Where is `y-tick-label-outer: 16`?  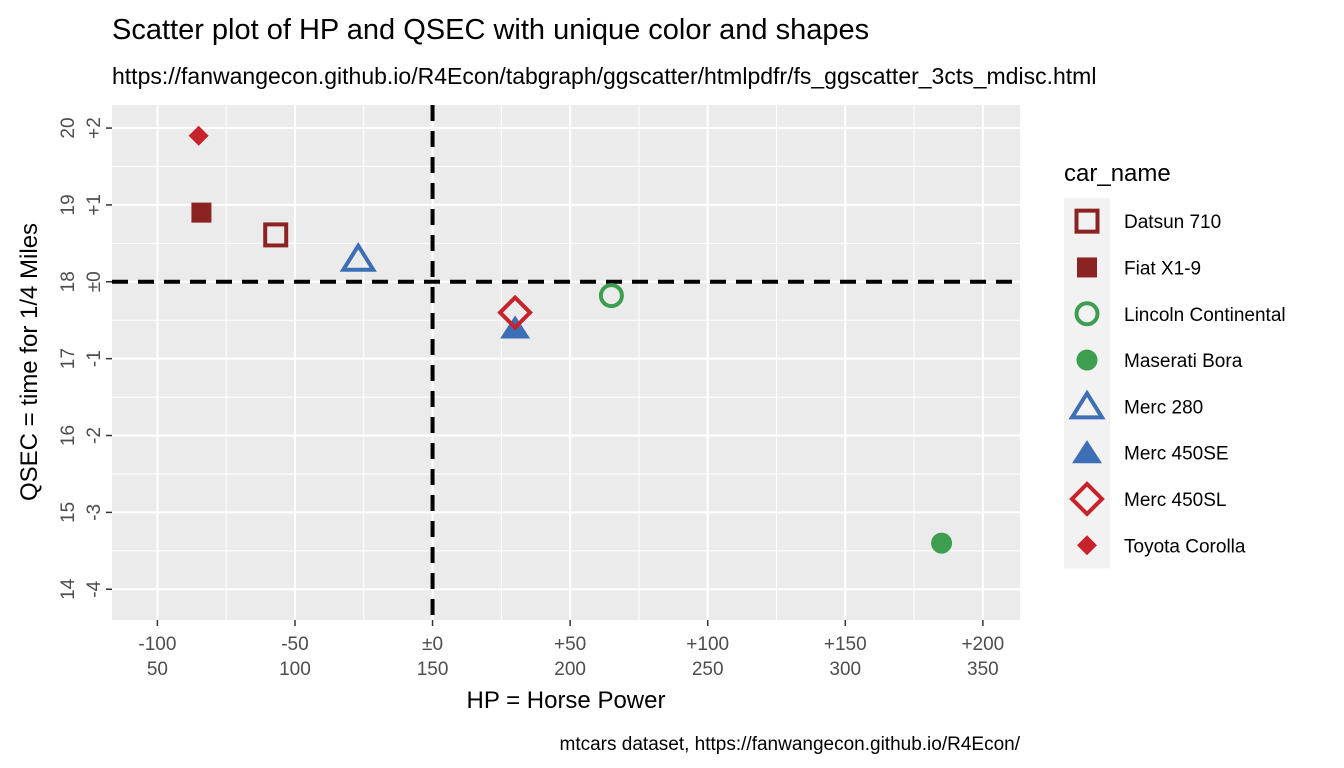 y-tick-label-outer: 16 is located at coordinates (68, 435).